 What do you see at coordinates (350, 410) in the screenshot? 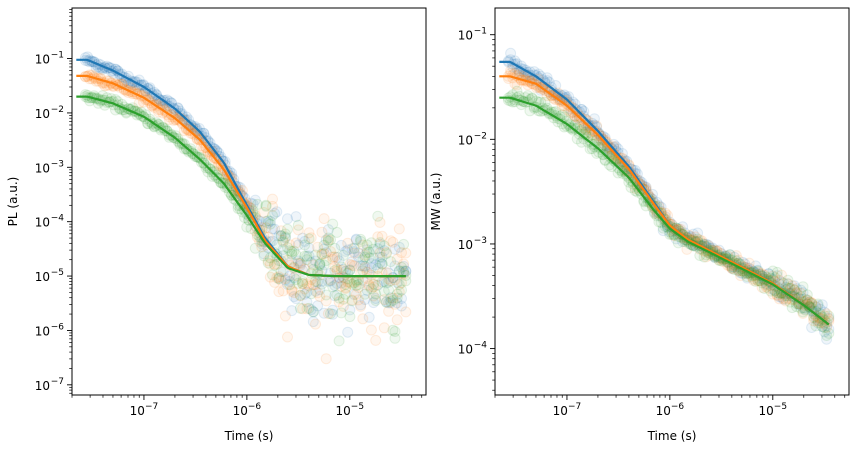
I see `pl-x-tick-label: 10−5` at bounding box center [350, 410].